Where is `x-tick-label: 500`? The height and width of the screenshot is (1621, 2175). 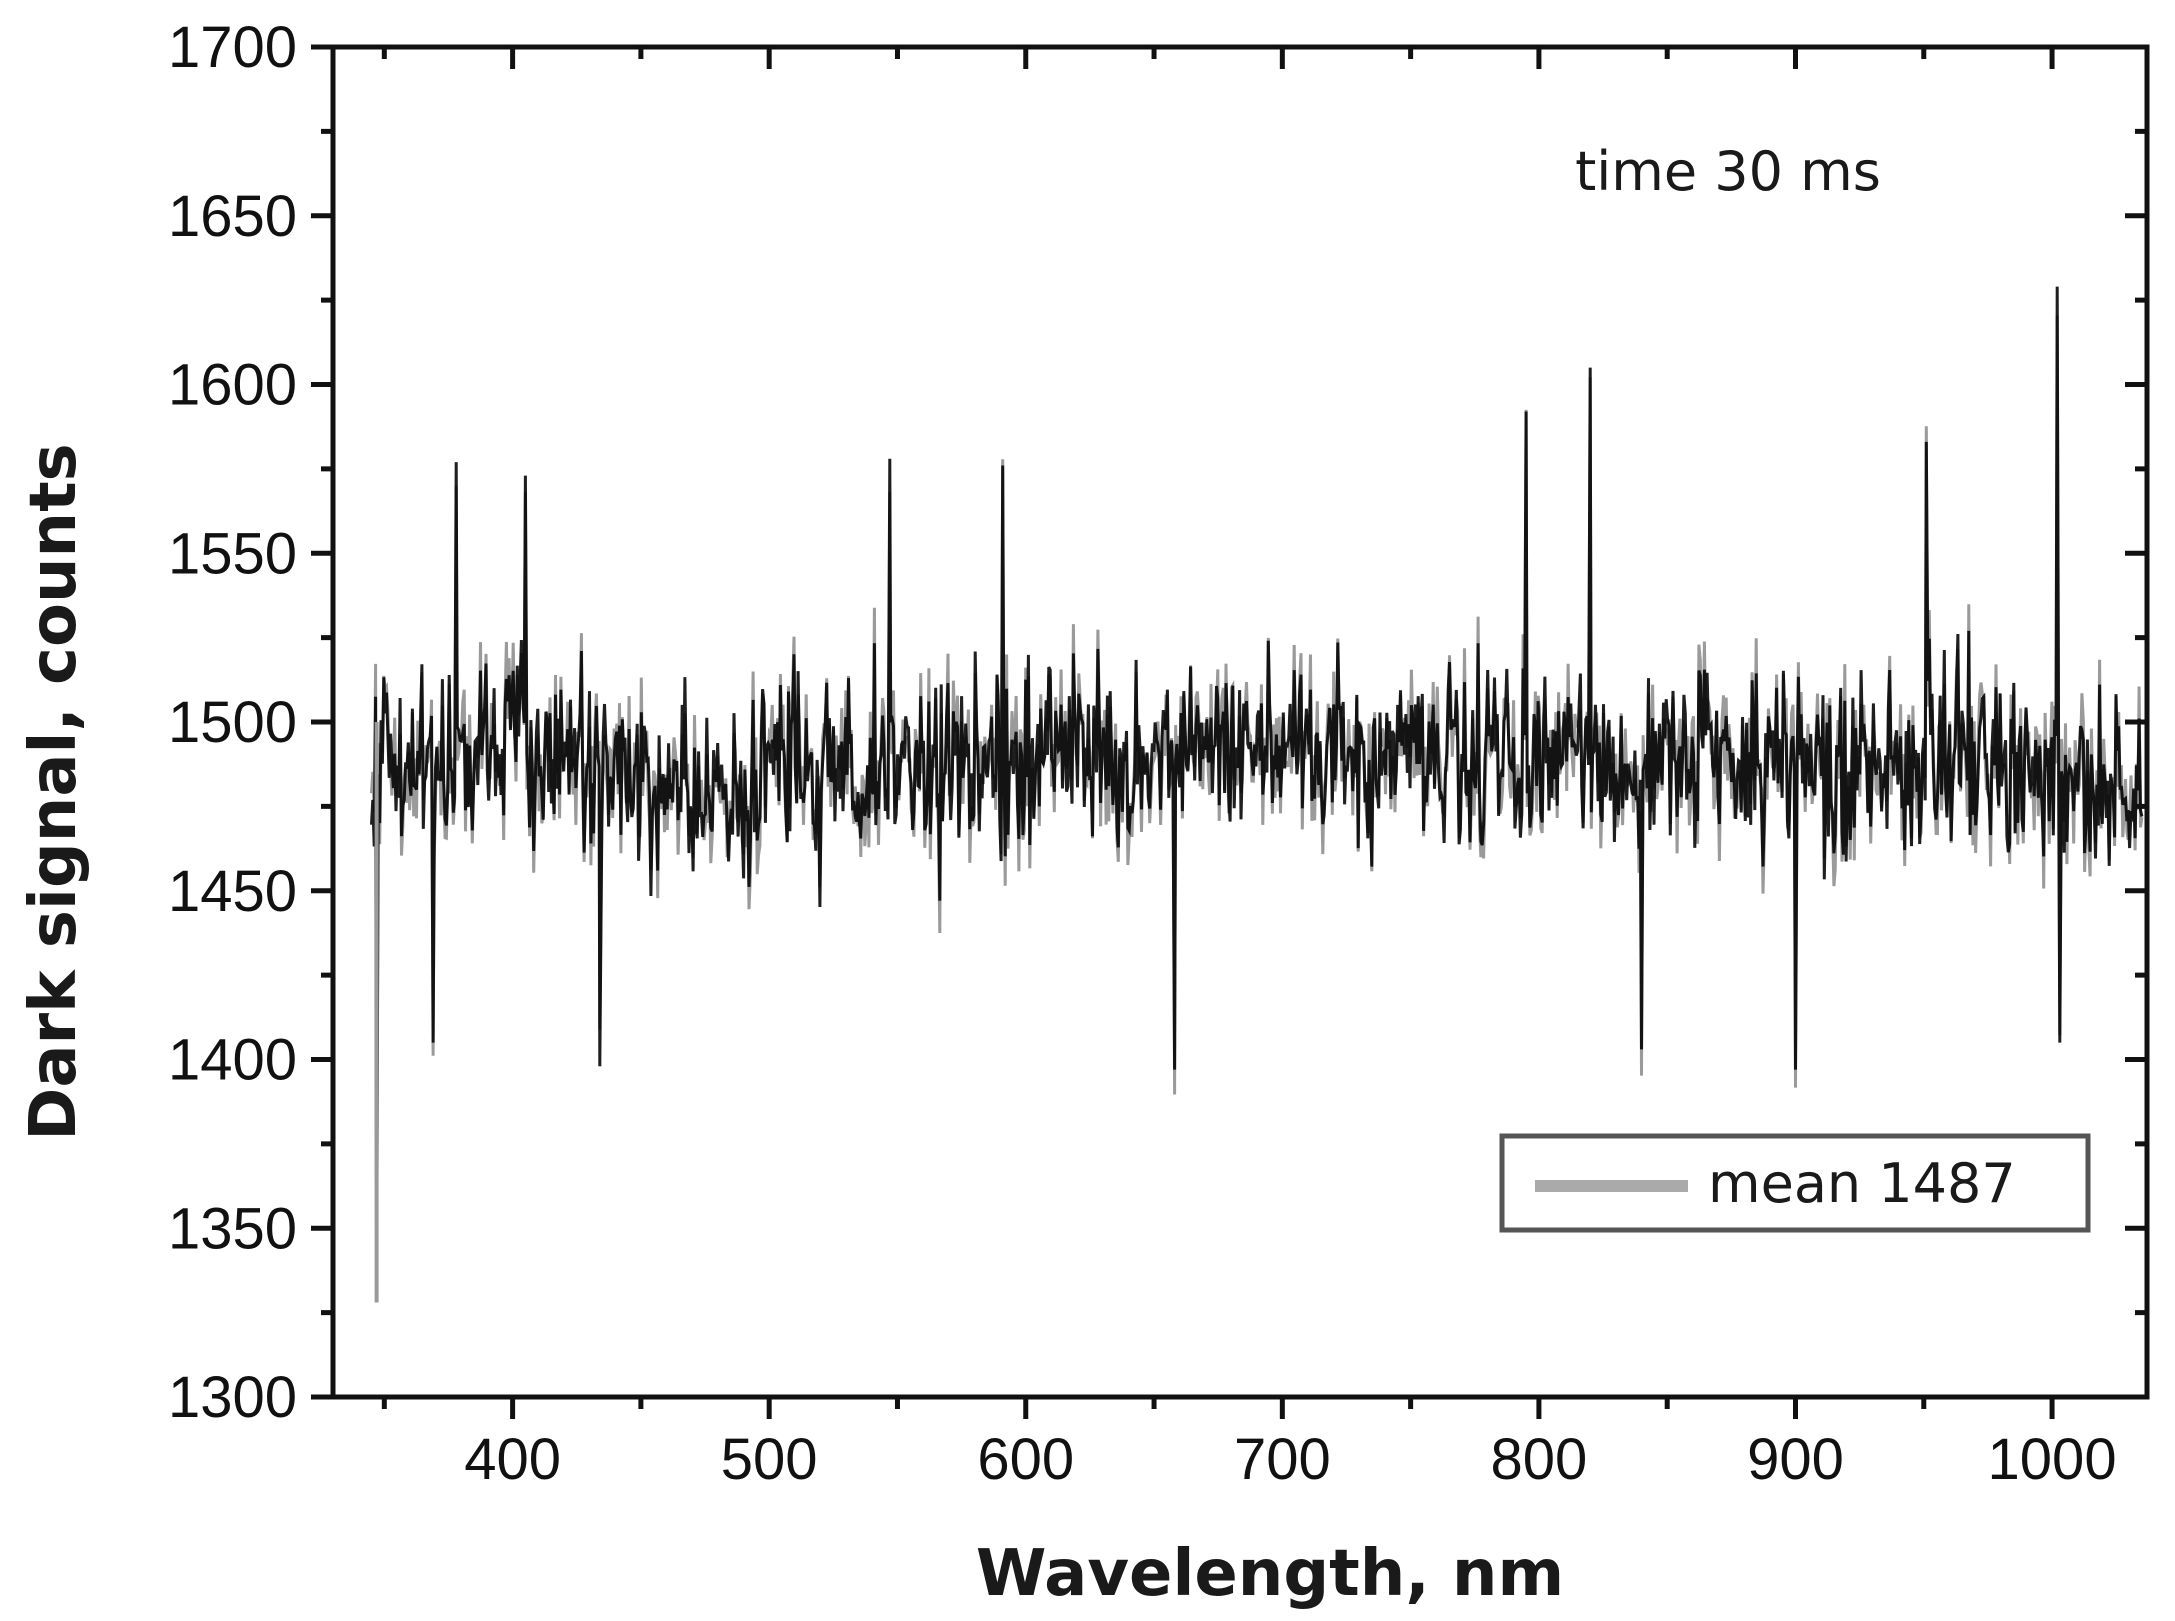
x-tick-label: 500 is located at coordinates (769, 1459).